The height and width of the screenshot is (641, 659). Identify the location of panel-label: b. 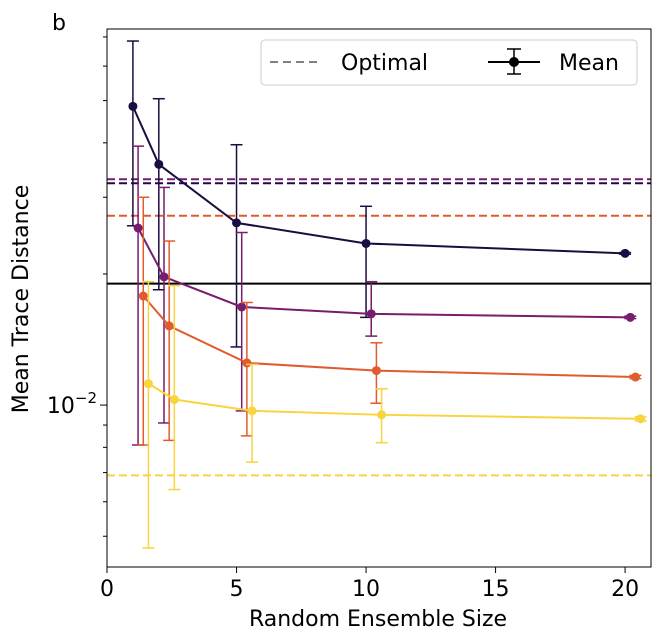
(59, 23).